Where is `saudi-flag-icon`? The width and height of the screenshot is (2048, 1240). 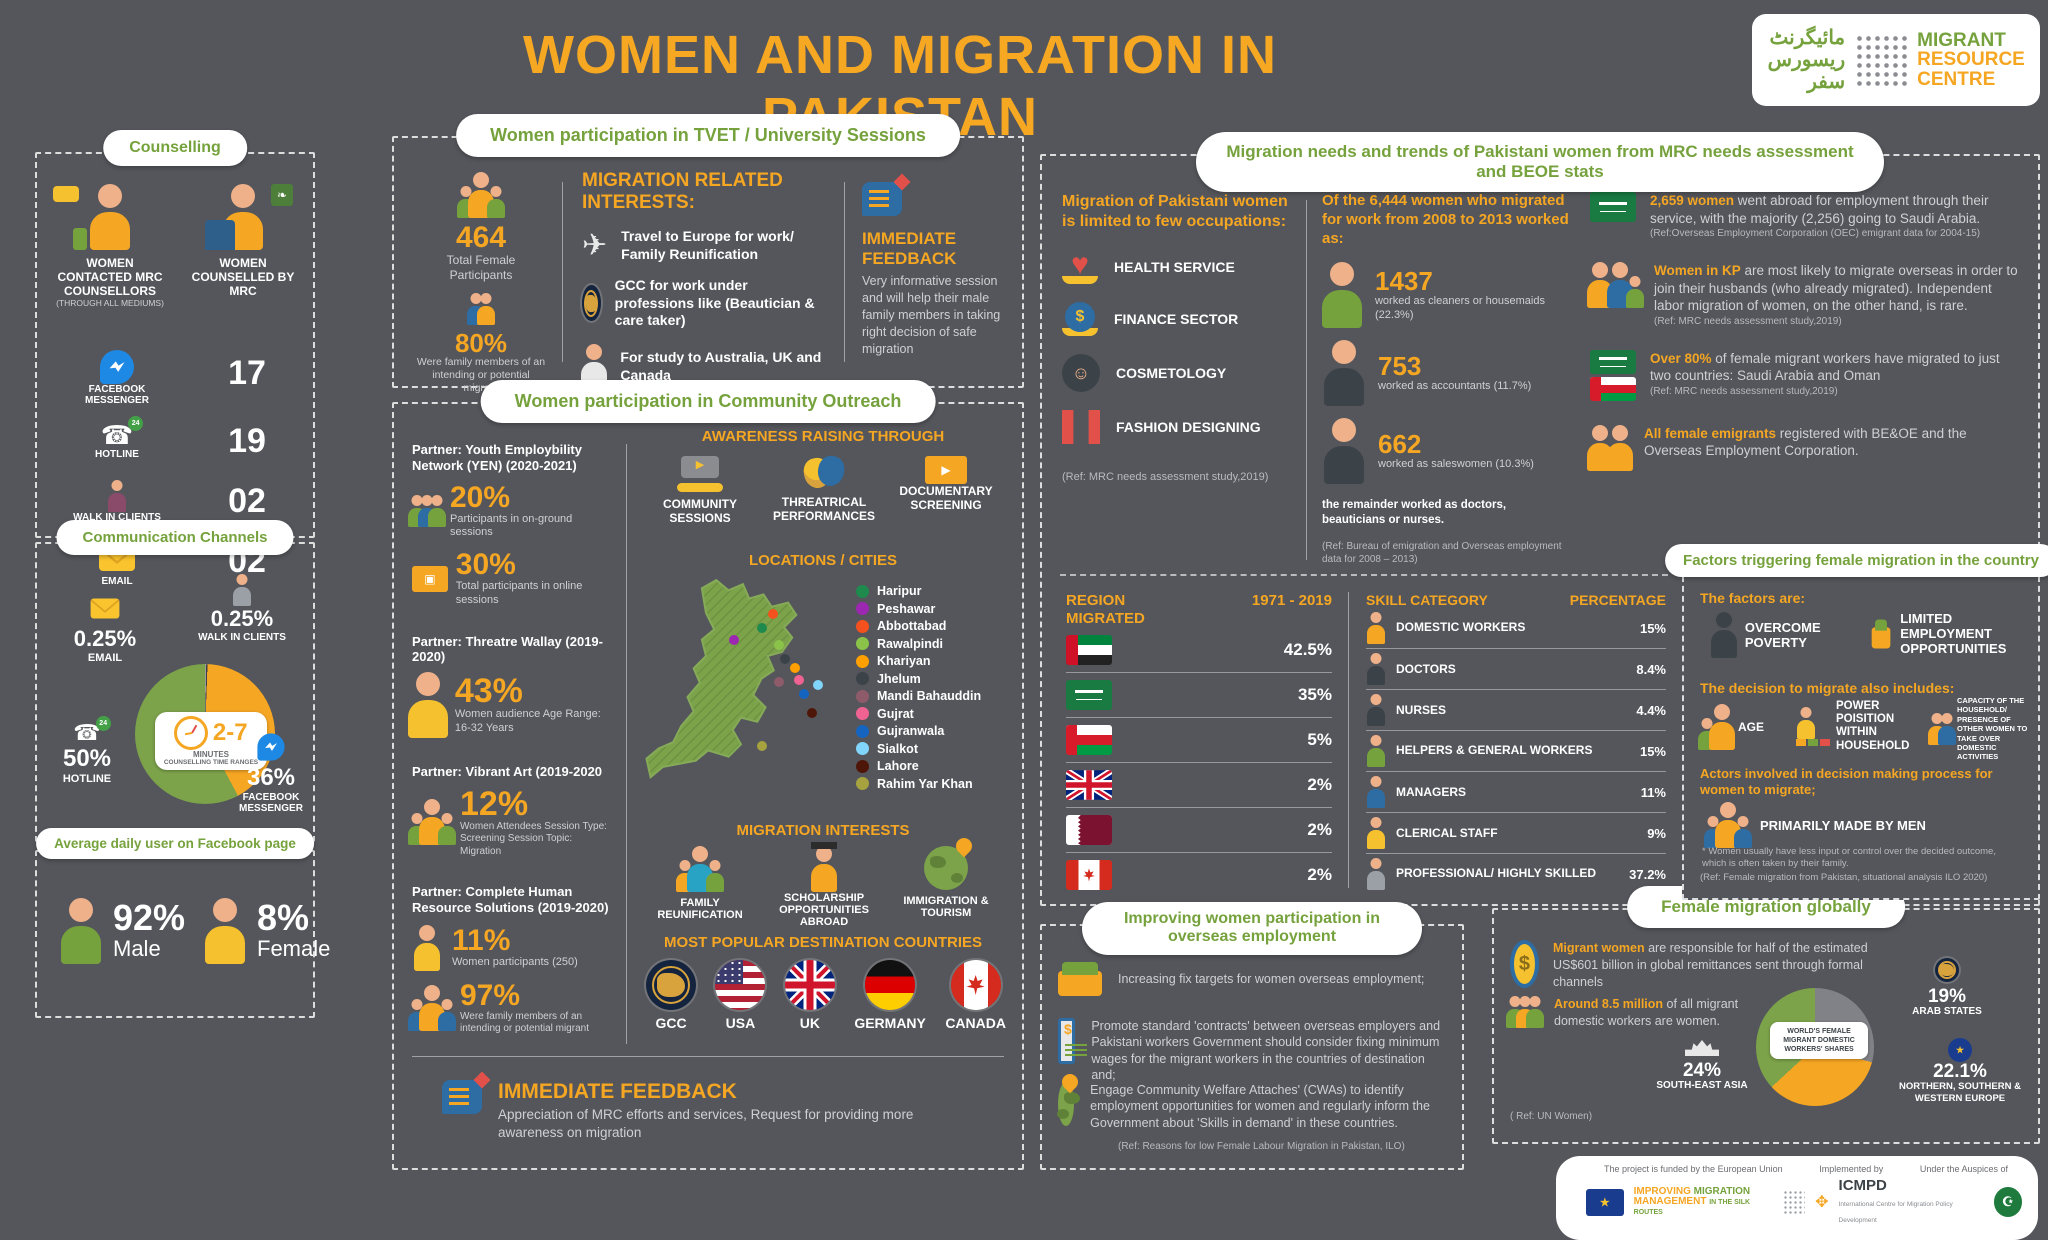 saudi-flag-icon is located at coordinates (1613, 207).